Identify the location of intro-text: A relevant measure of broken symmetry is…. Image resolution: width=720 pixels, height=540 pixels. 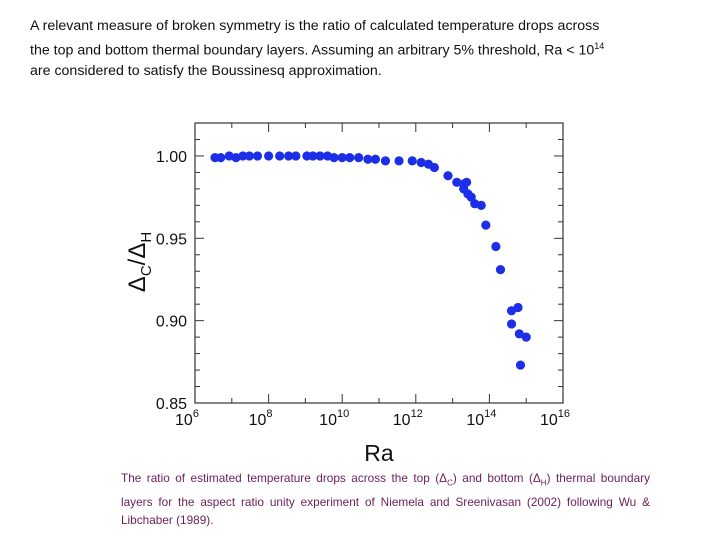
(365, 48).